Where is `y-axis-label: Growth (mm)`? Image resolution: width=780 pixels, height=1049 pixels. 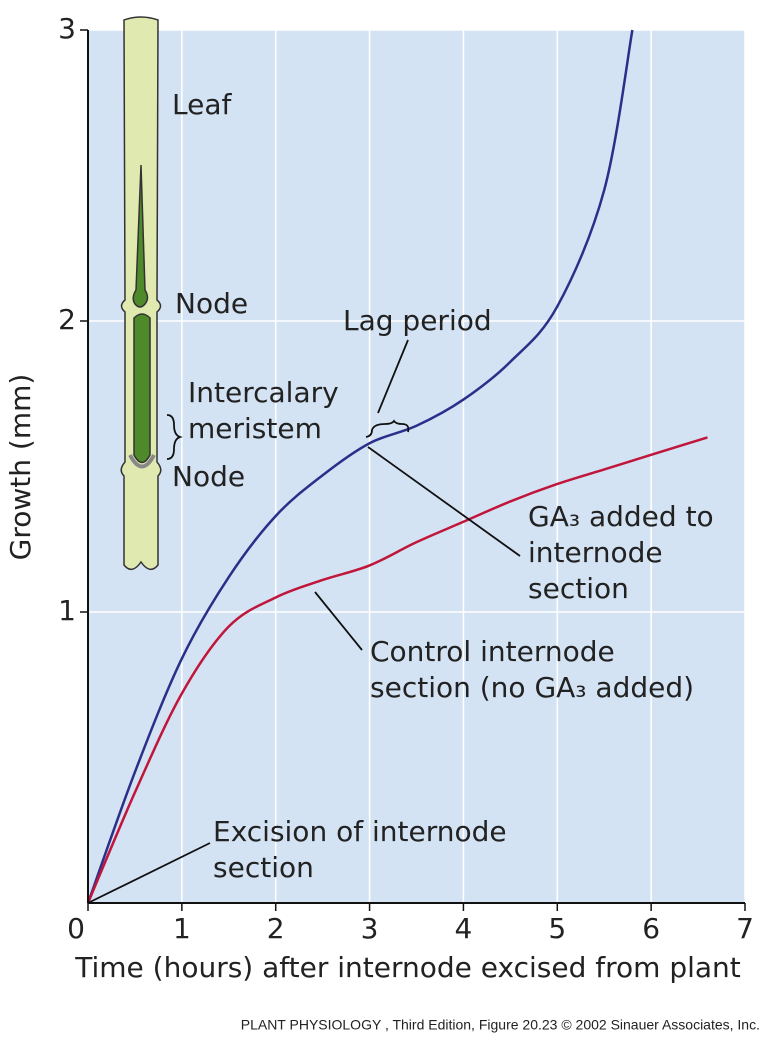 y-axis-label: Growth (mm) is located at coordinates (20, 467).